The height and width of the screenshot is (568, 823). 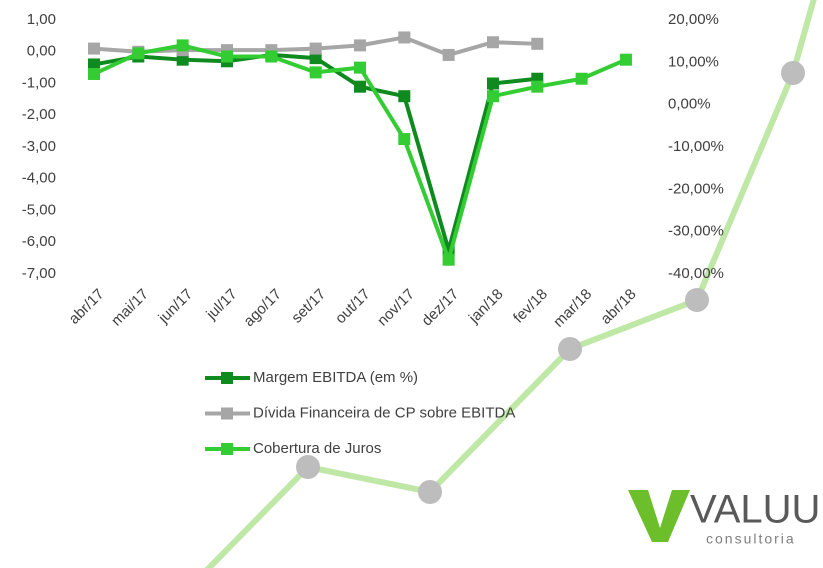 I want to click on x-tick-label: abr/17, so click(x=87, y=307).